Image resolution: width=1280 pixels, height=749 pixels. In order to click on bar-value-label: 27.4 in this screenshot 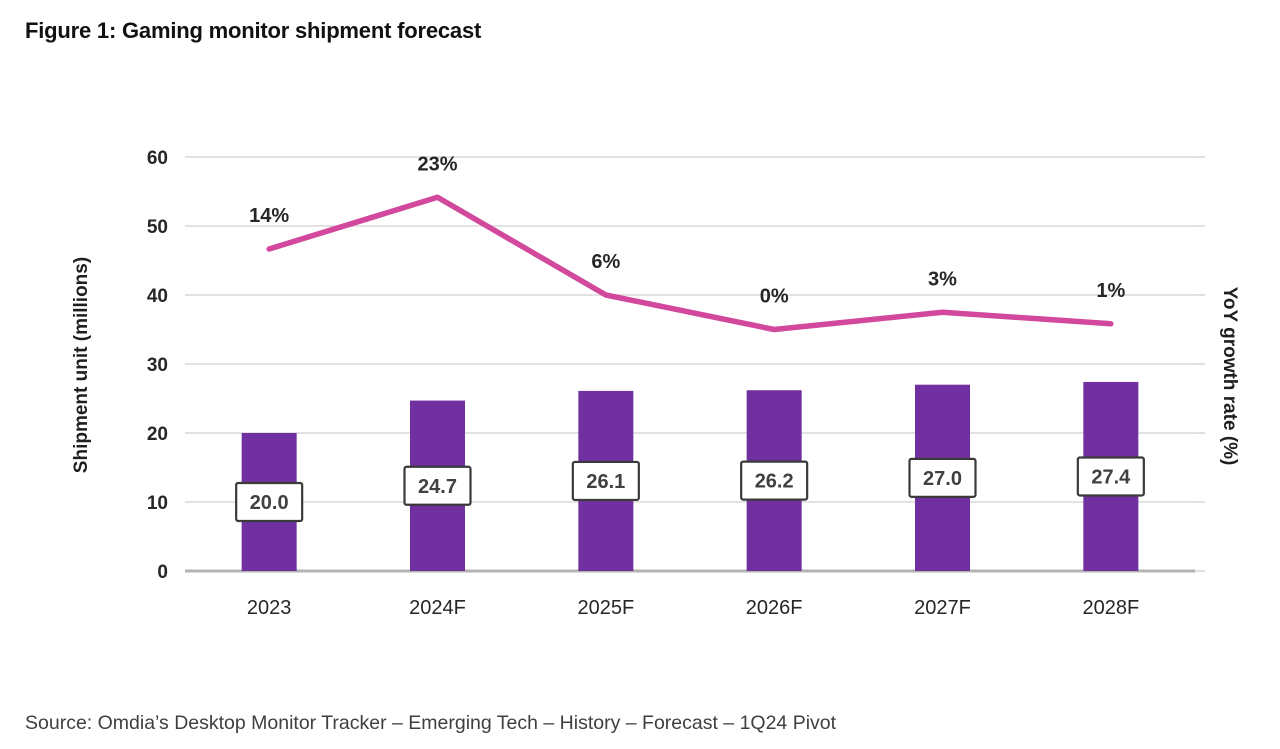, I will do `click(1111, 477)`.